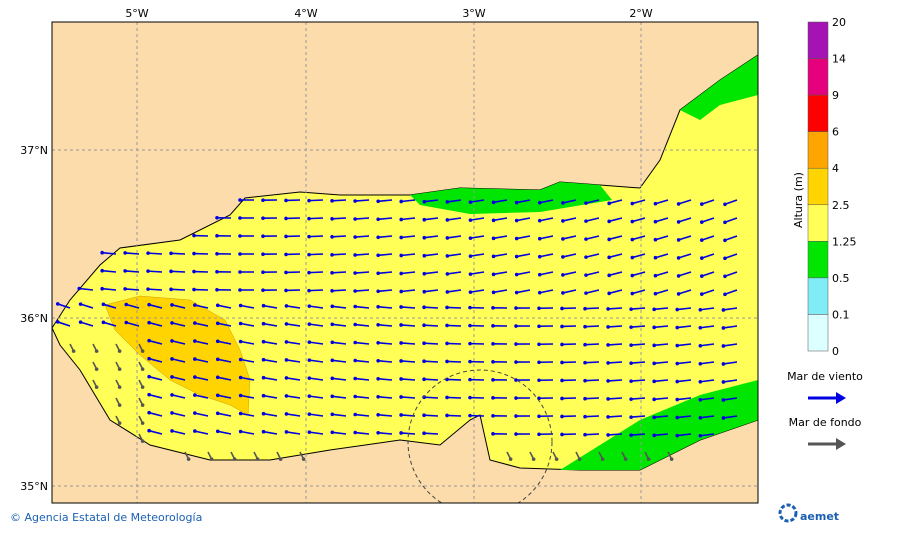 This screenshot has height=537, width=900. I want to click on credit: © Agencia Estatal de Meteorología, so click(106, 517).